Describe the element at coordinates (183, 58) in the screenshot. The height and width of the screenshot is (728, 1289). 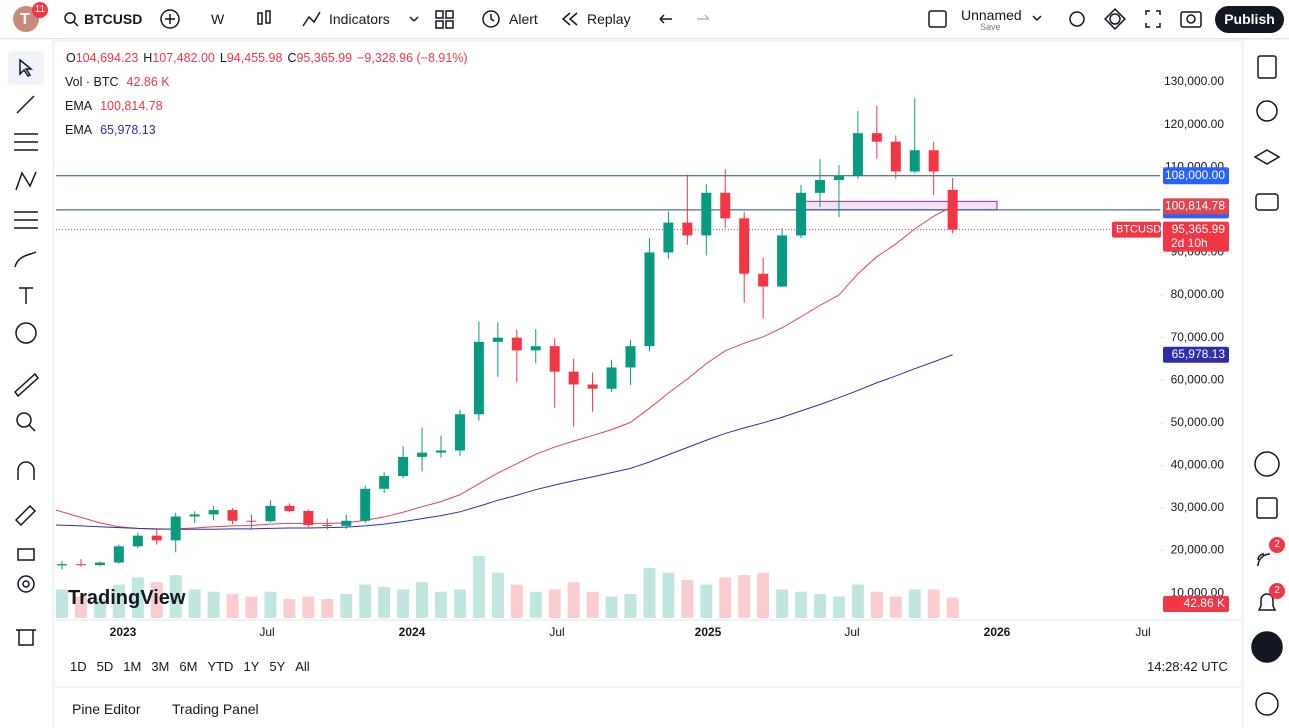
I see `ohlc-value: 107,482.00` at that location.